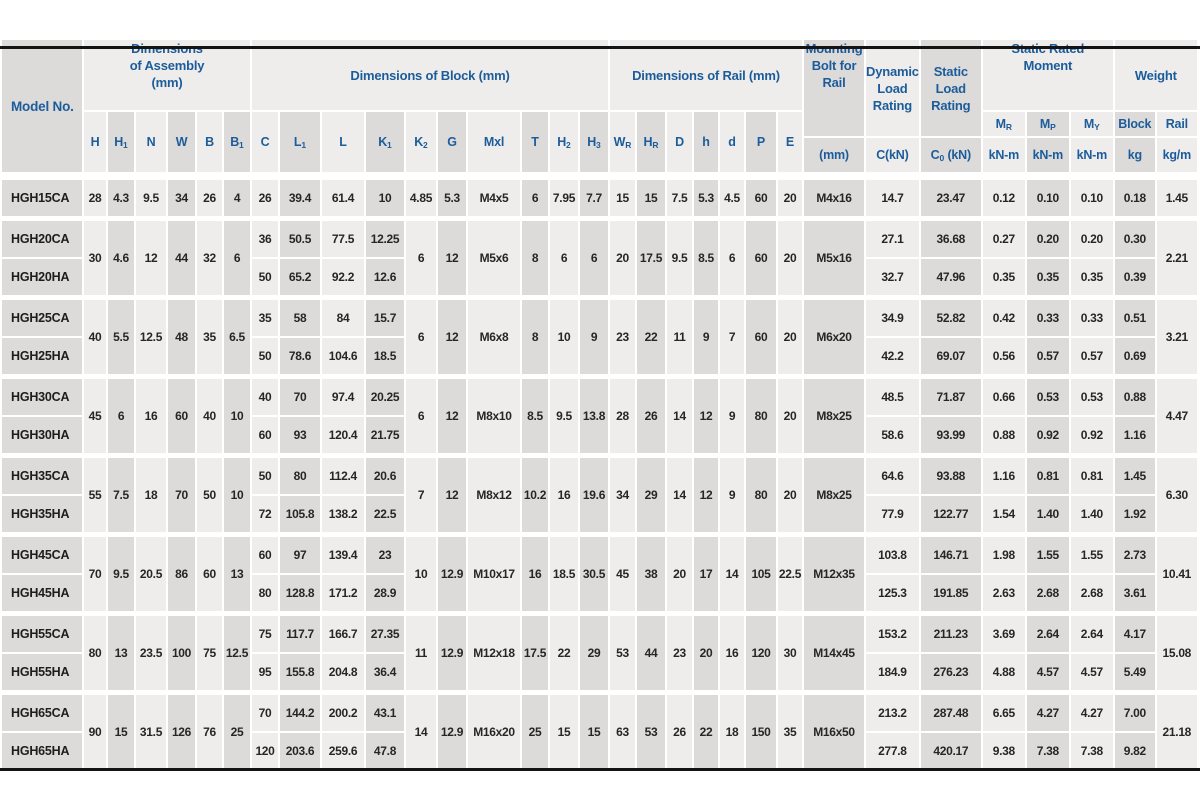 The height and width of the screenshot is (800, 1200). I want to click on model-cell: HGH45HA, so click(42, 593).